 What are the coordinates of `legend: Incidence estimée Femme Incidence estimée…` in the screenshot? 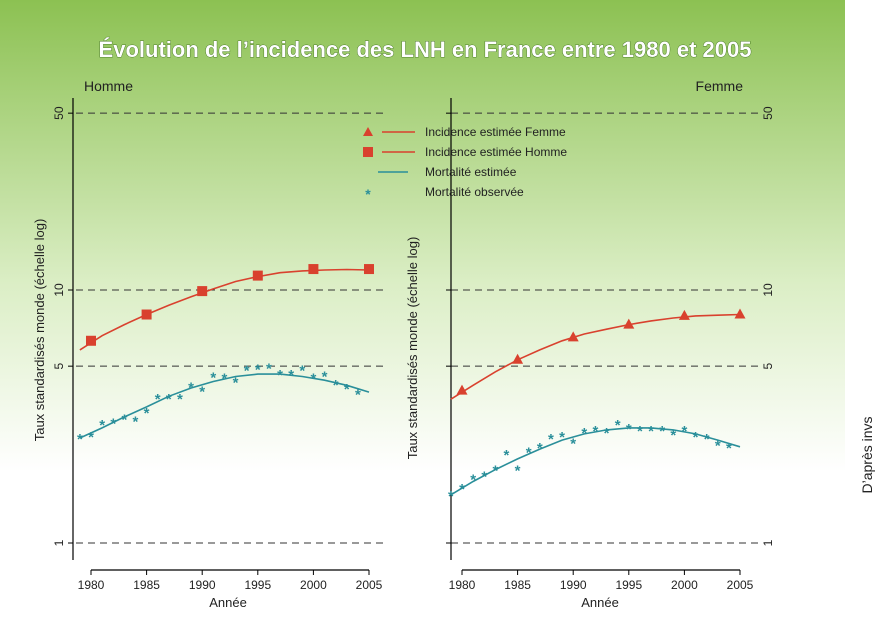 It's located at (465, 163).